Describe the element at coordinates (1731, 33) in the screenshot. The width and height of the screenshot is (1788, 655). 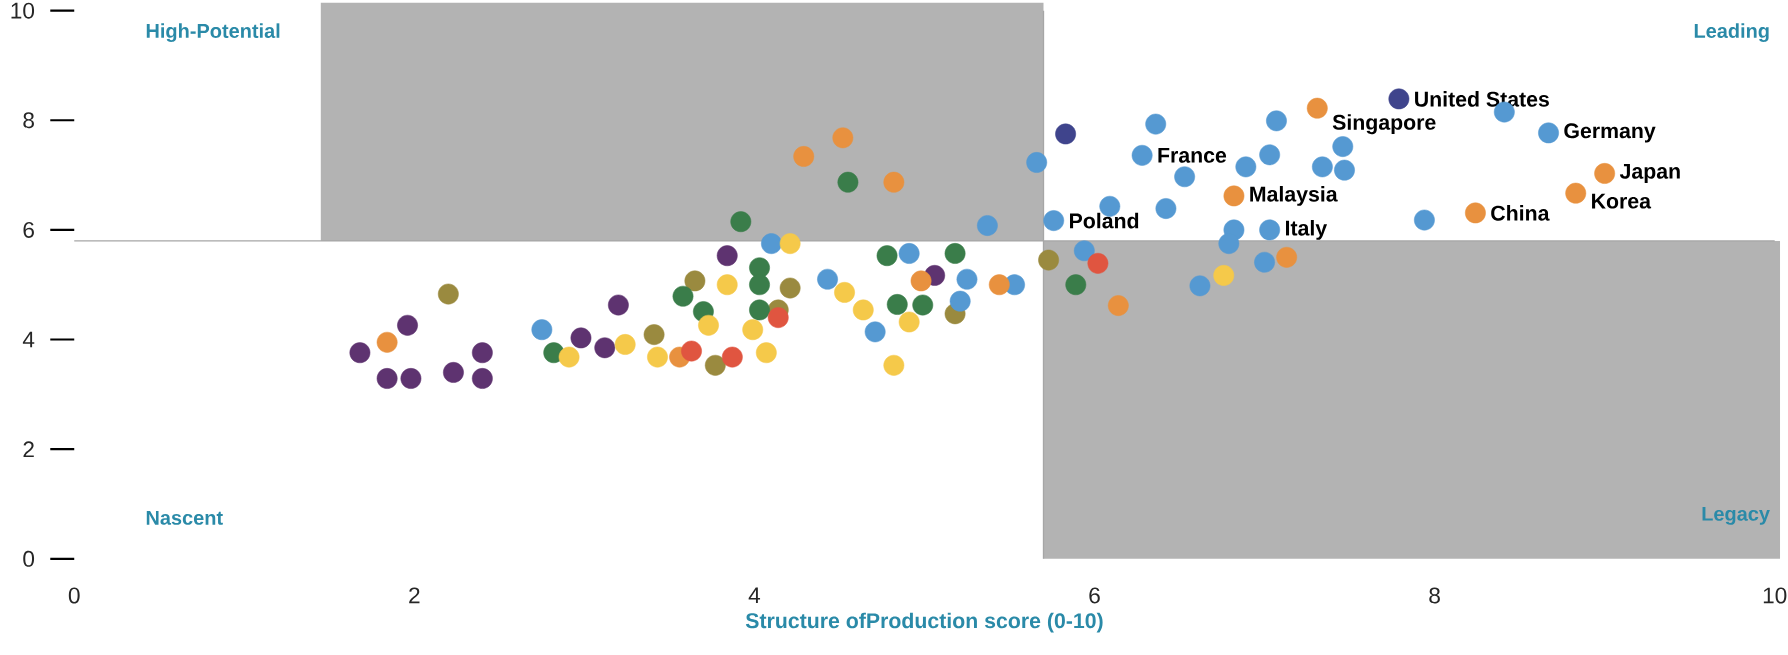
I see `annotation: Leading` at that location.